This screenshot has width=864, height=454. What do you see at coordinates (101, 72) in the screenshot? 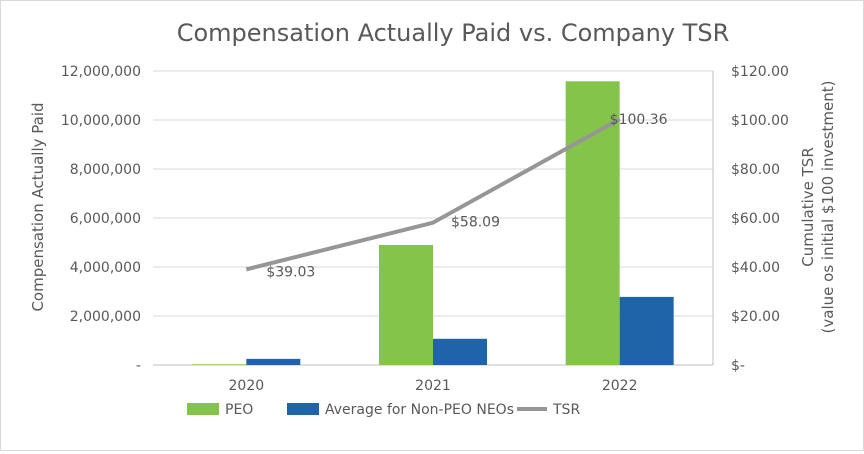
I see `y-tick-label: 12,000,000` at bounding box center [101, 72].